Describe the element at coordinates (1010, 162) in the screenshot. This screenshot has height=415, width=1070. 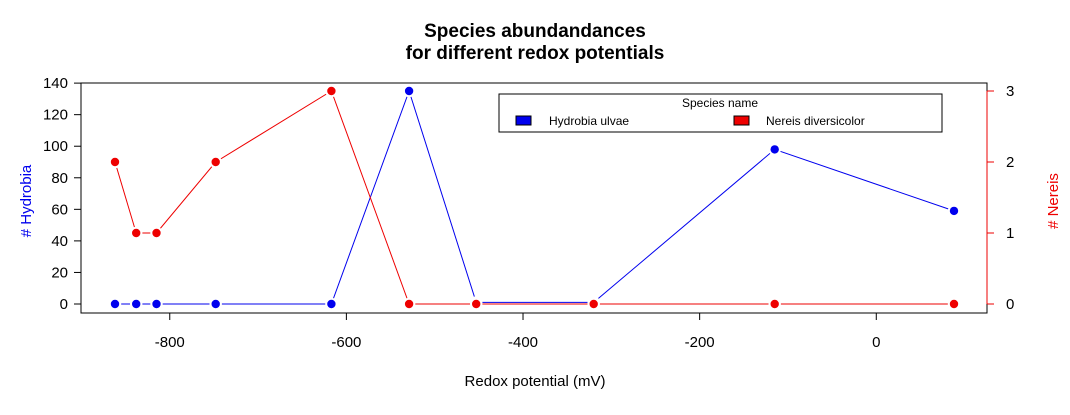
I see `right-tick-label: 2` at that location.